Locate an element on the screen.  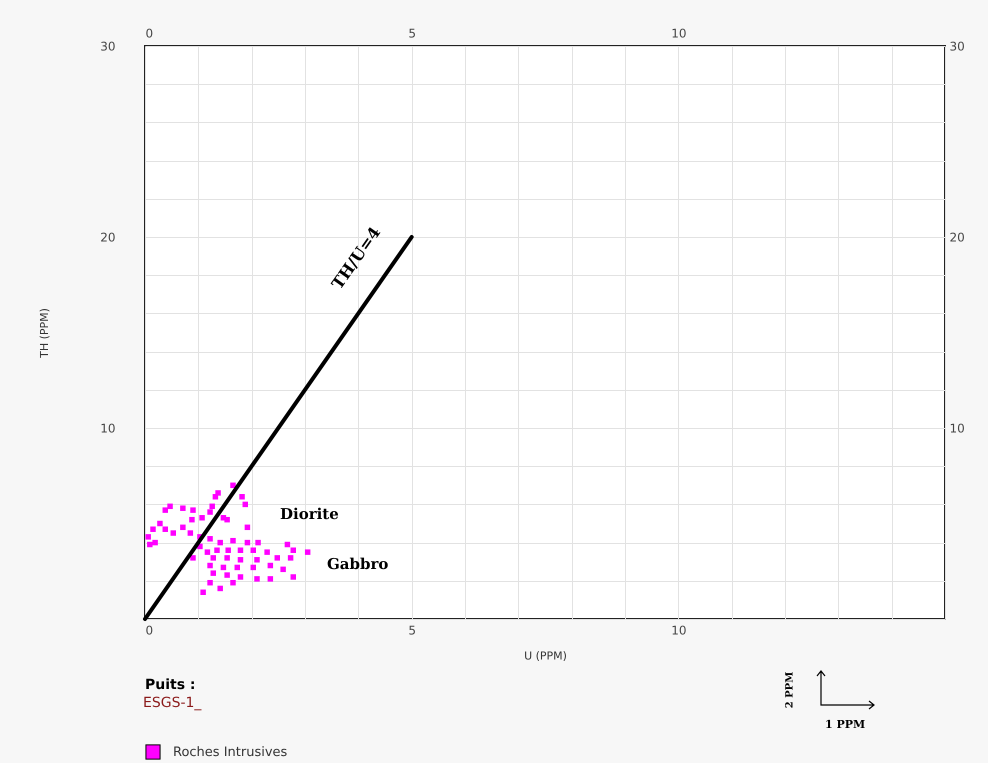
y2-tick-label: 10 is located at coordinates (957, 429).